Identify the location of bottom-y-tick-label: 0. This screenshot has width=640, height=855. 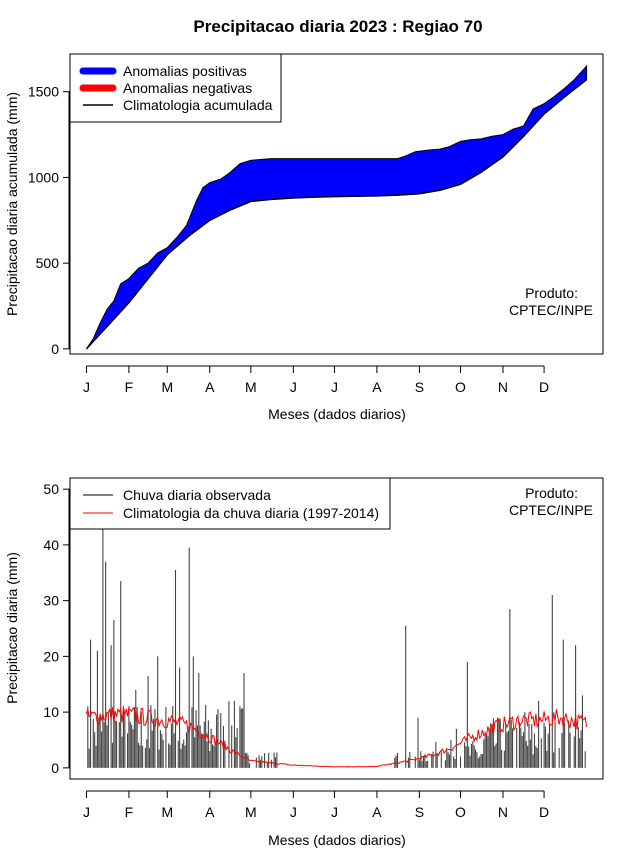
(55, 768).